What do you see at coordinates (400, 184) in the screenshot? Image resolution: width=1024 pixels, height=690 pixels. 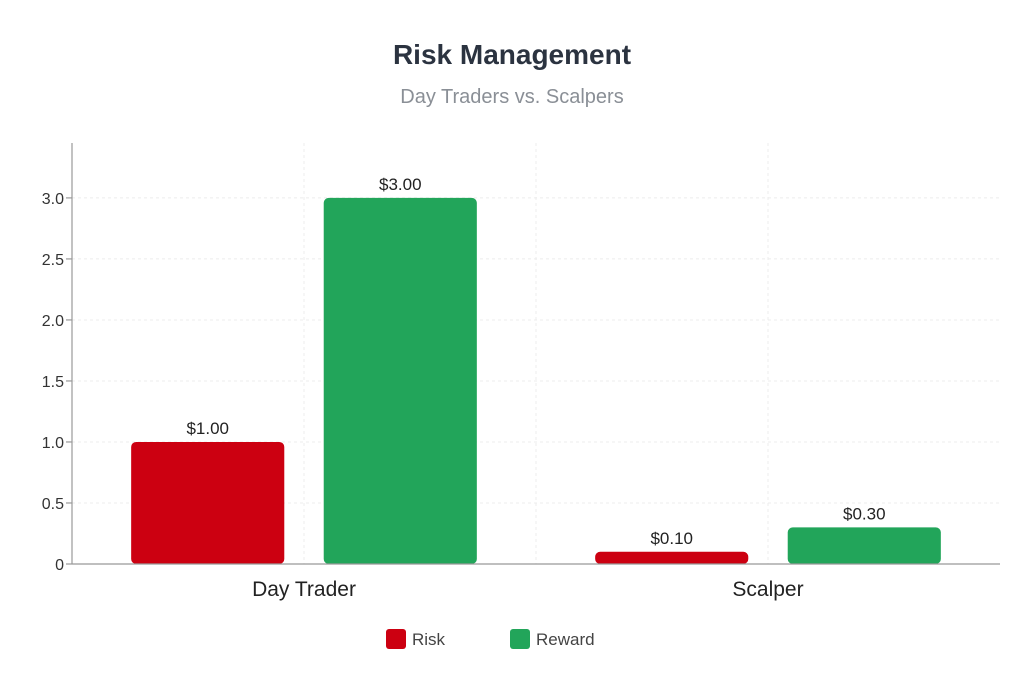 I see `data-label: $3.00` at bounding box center [400, 184].